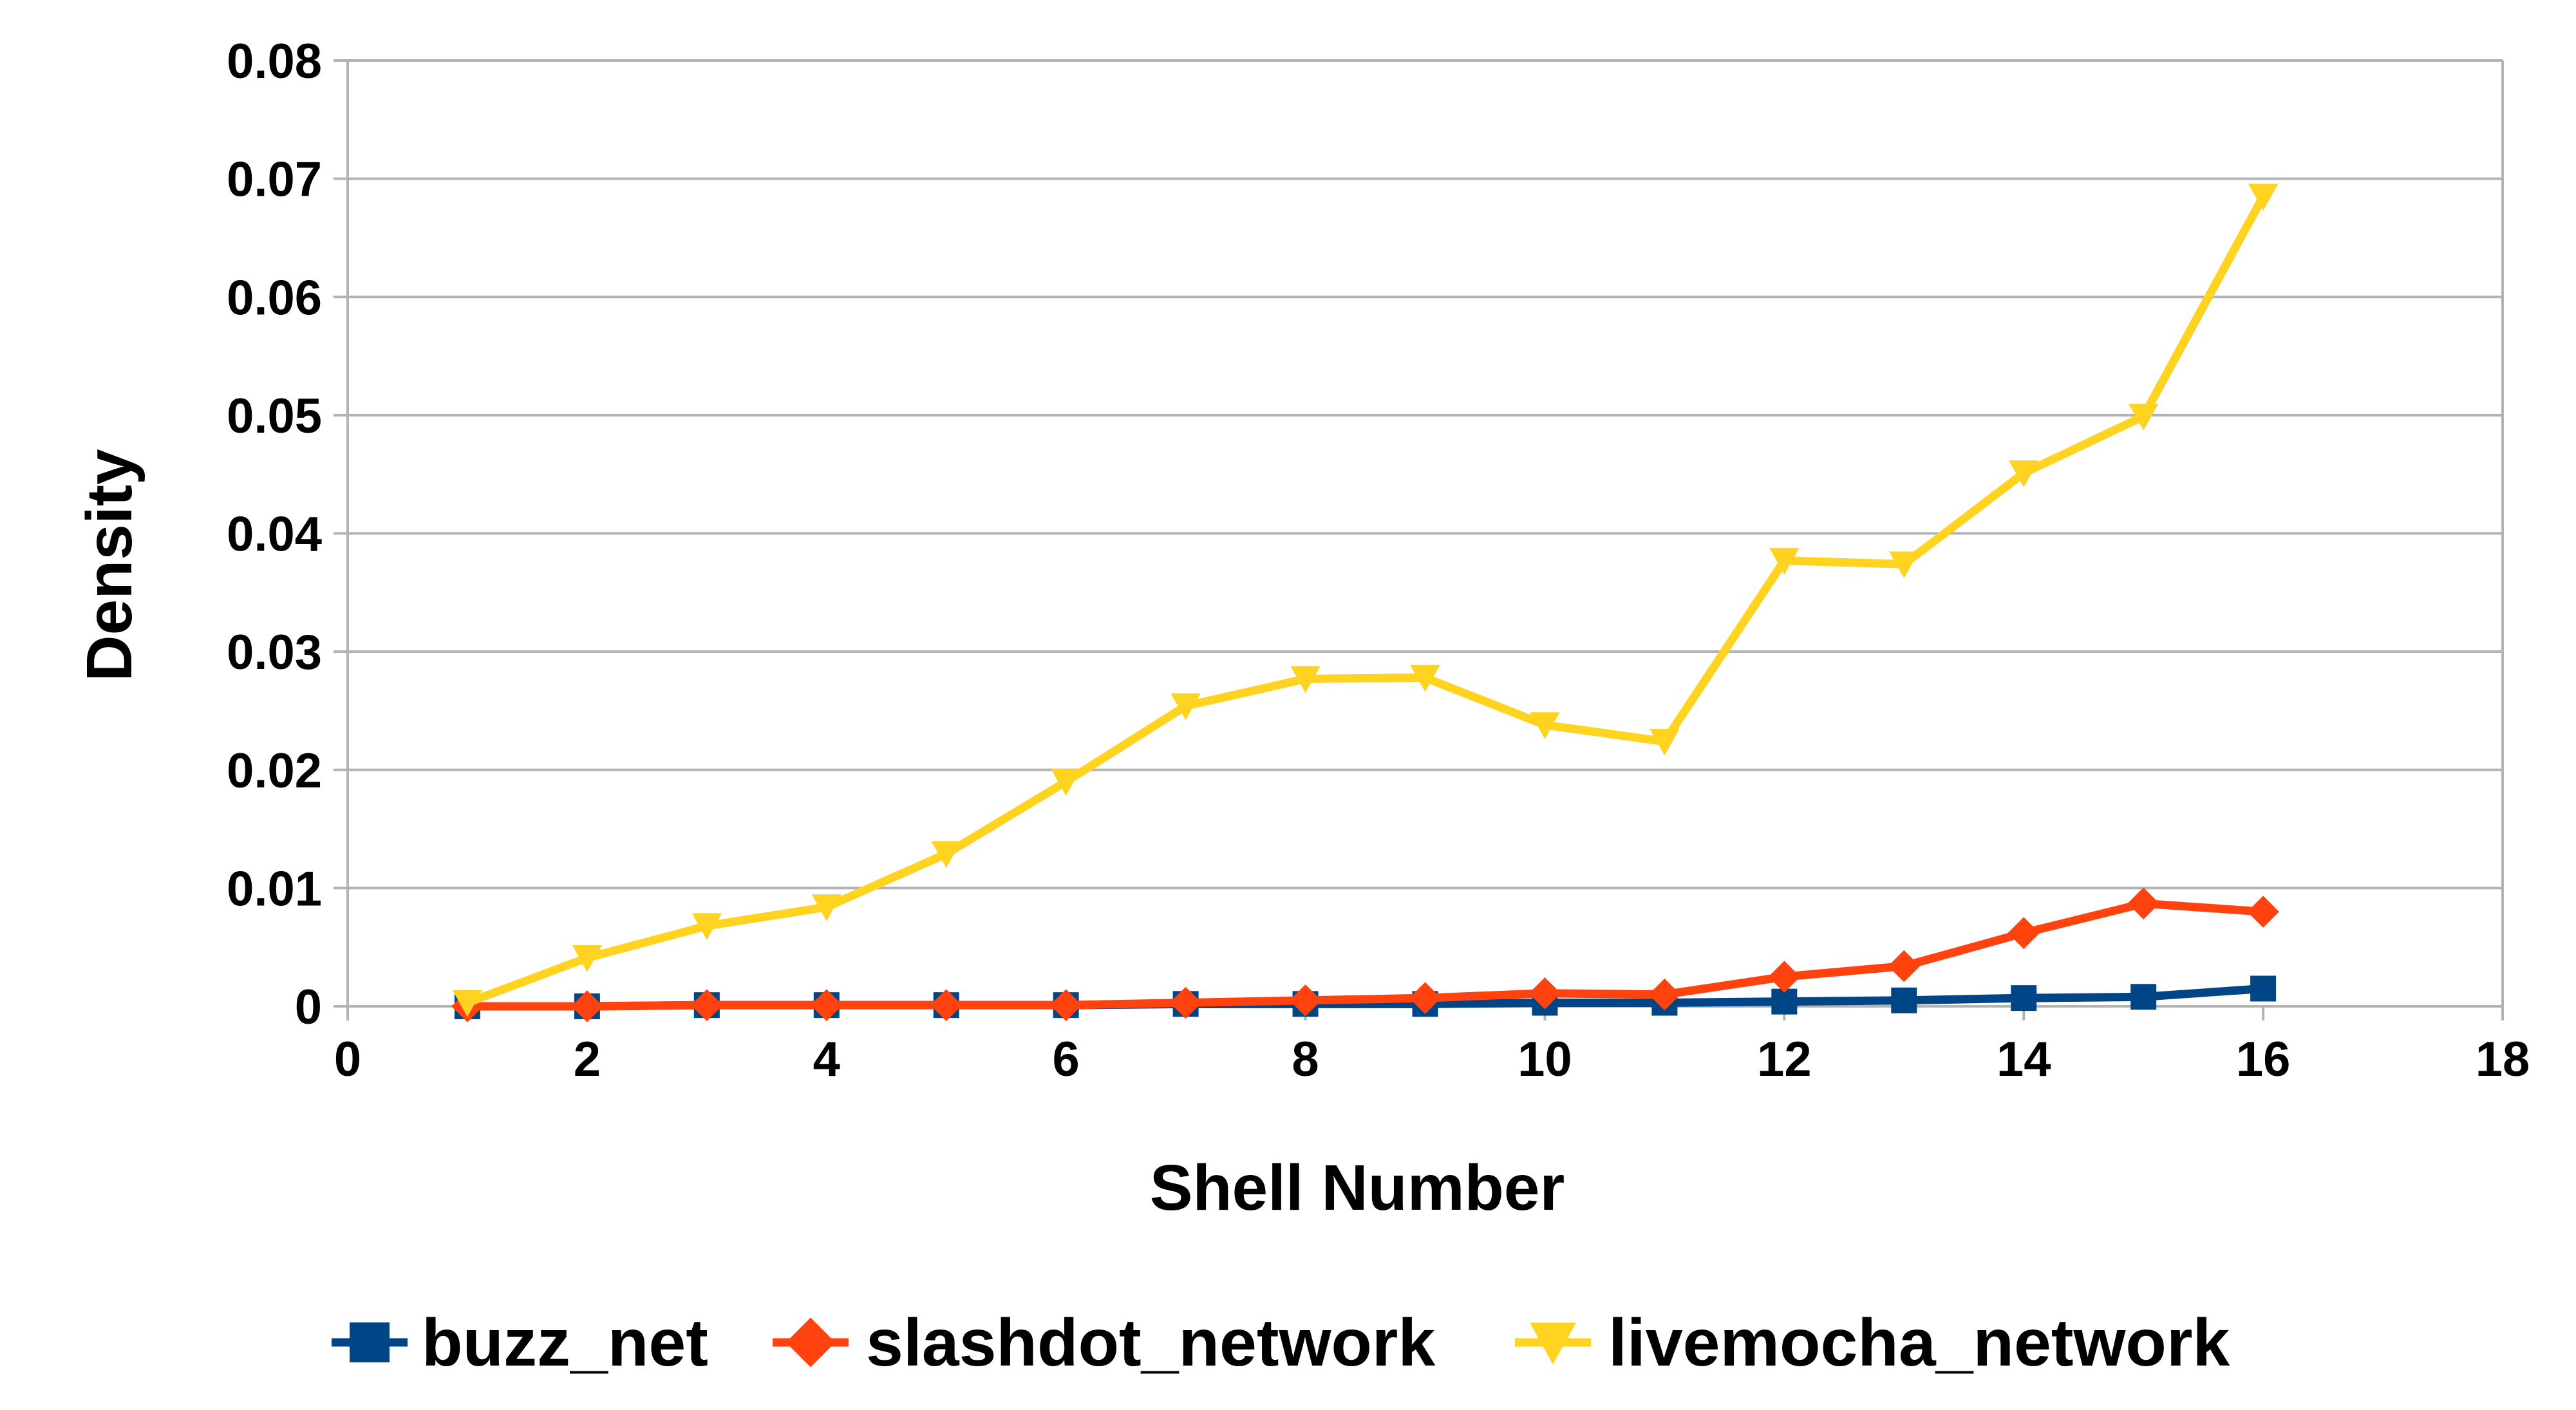  Describe the element at coordinates (2263, 1059) in the screenshot. I see `x-tick-label: 16` at that location.